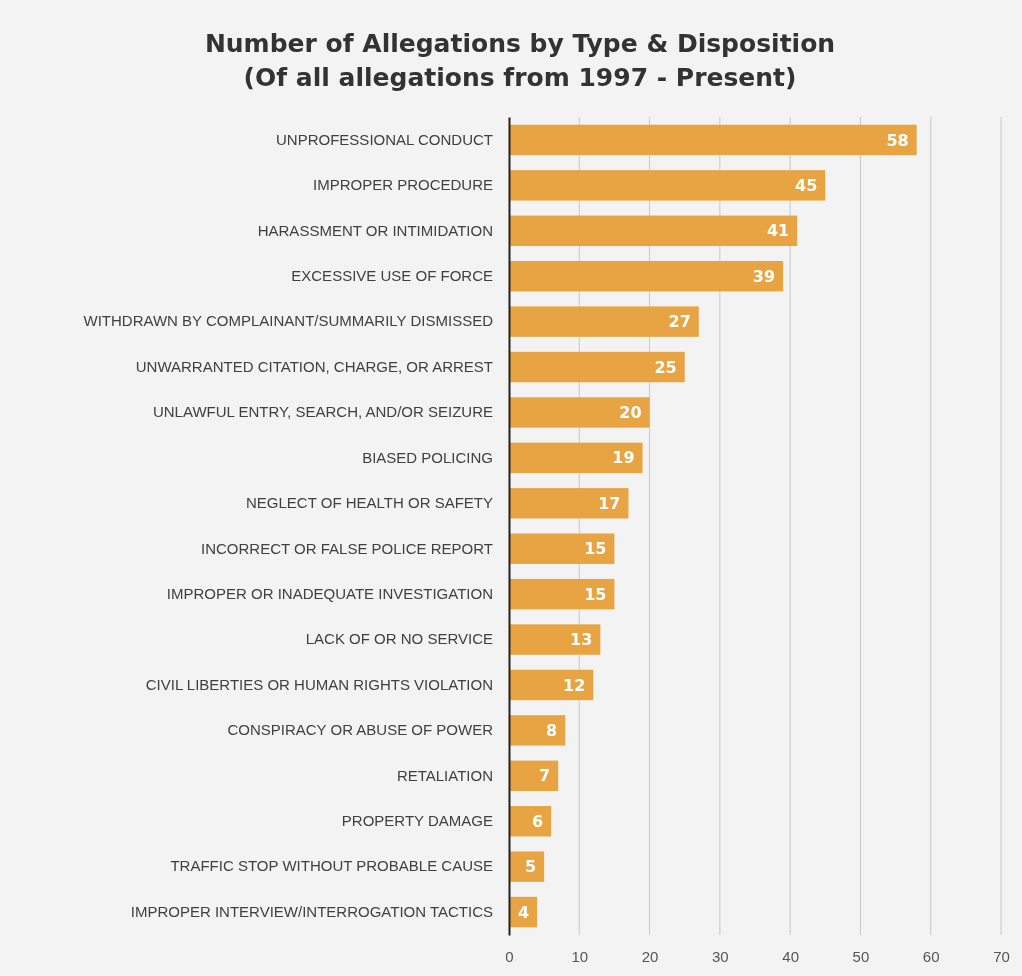 The width and height of the screenshot is (1022, 976). I want to click on data-label: 13, so click(581, 640).